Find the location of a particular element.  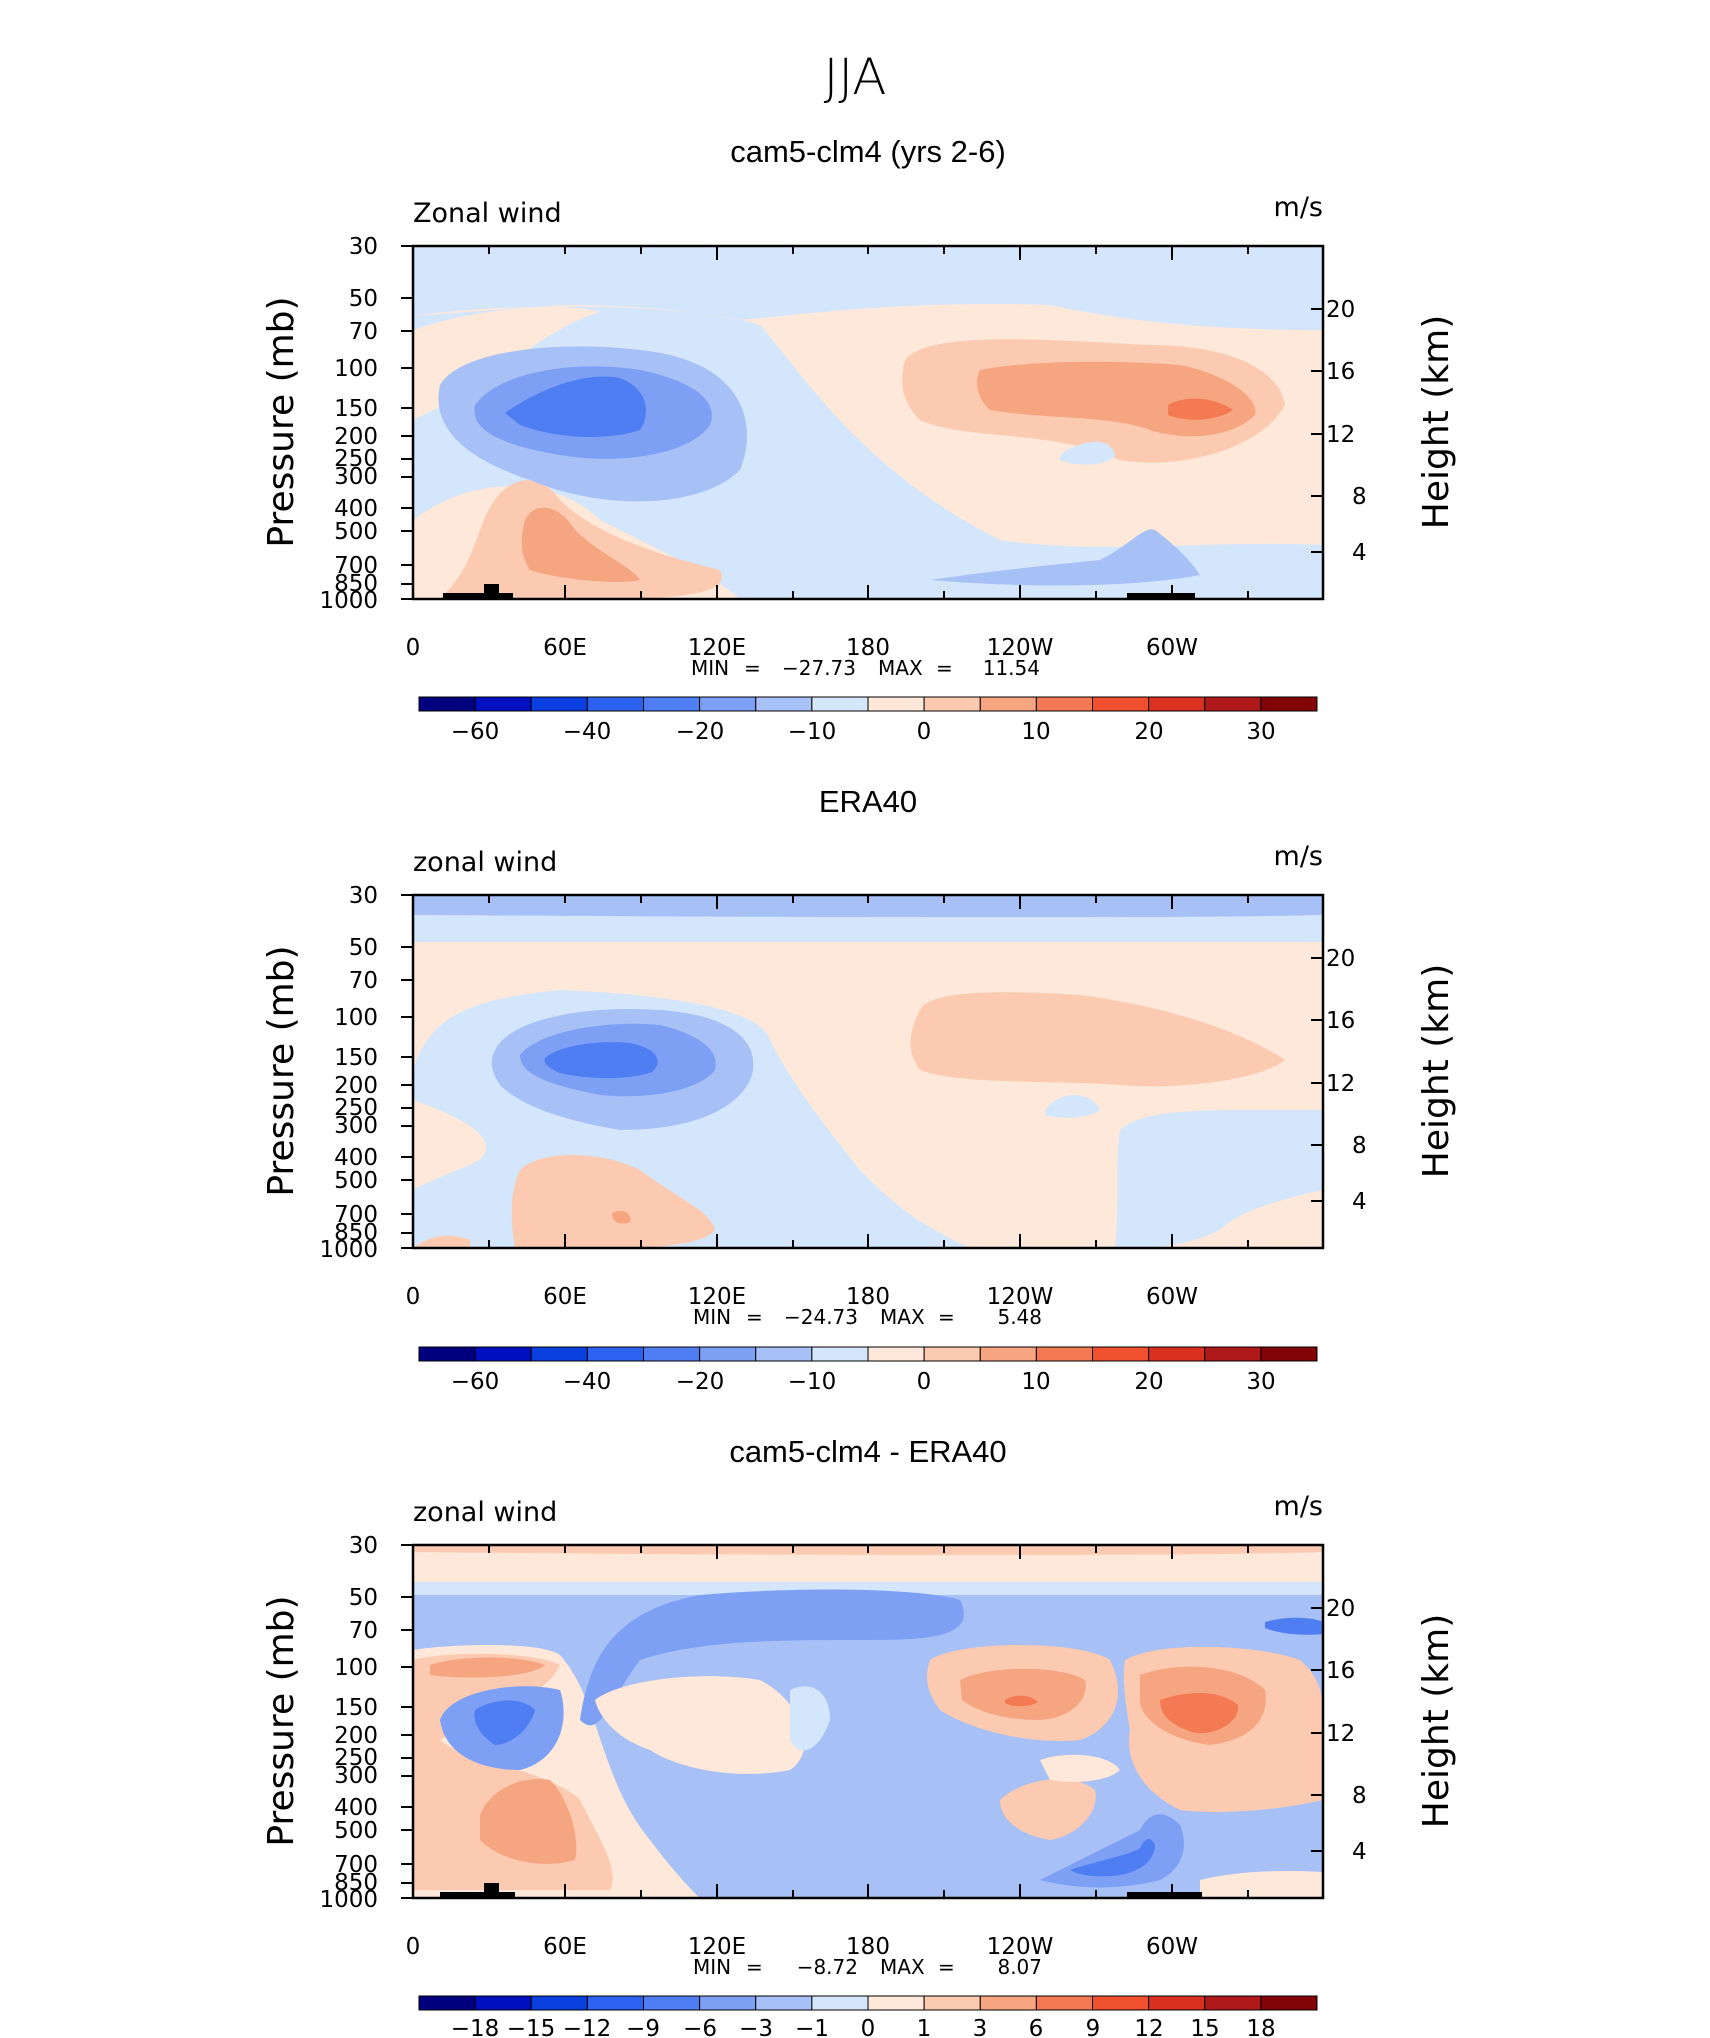

panel-model-xaxis: 0 60E 120E 180 120W 60W is located at coordinates (827, 453).